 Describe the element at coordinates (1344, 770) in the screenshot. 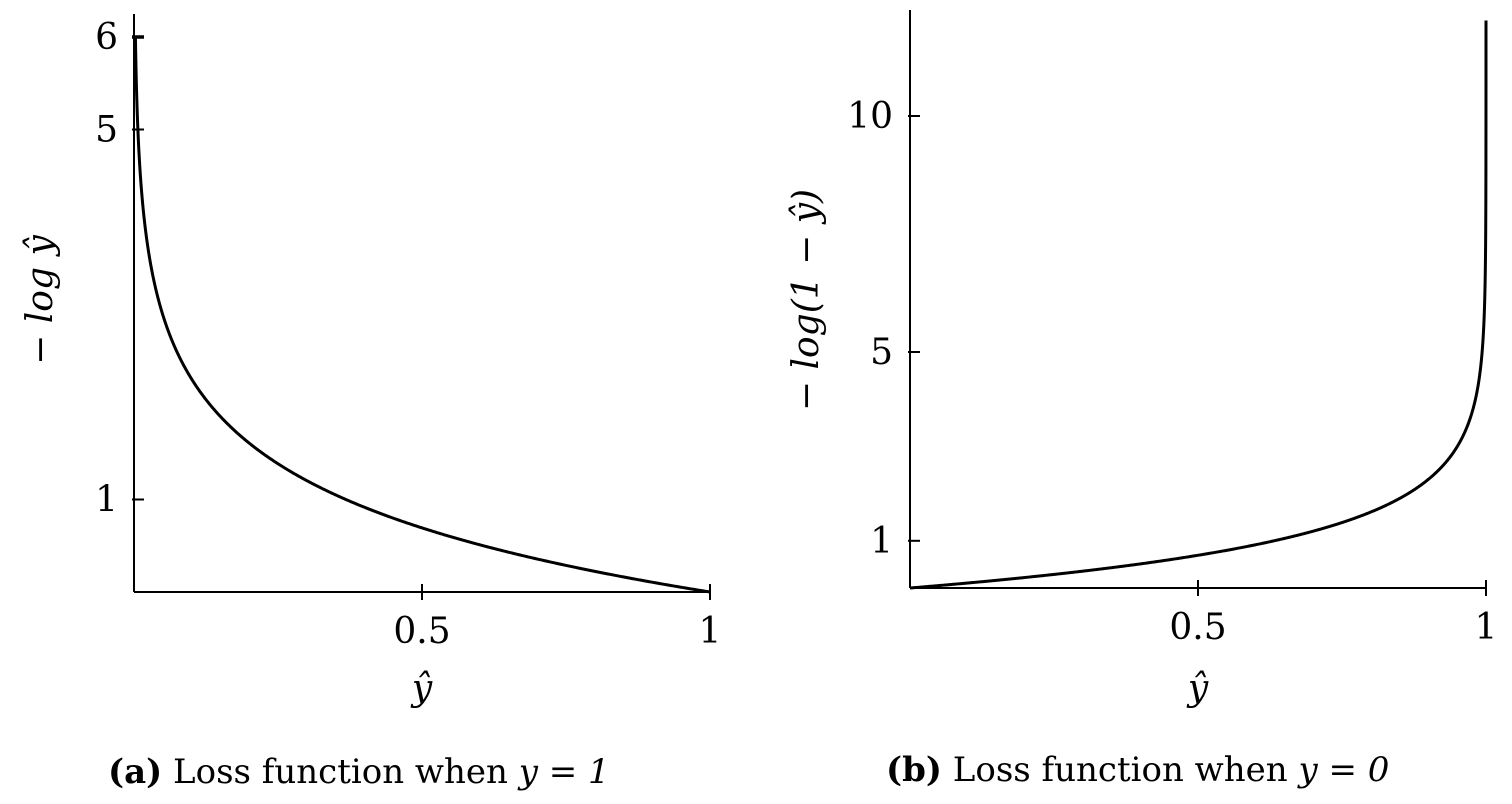

I see `caption-b-math: y = 0` at that location.